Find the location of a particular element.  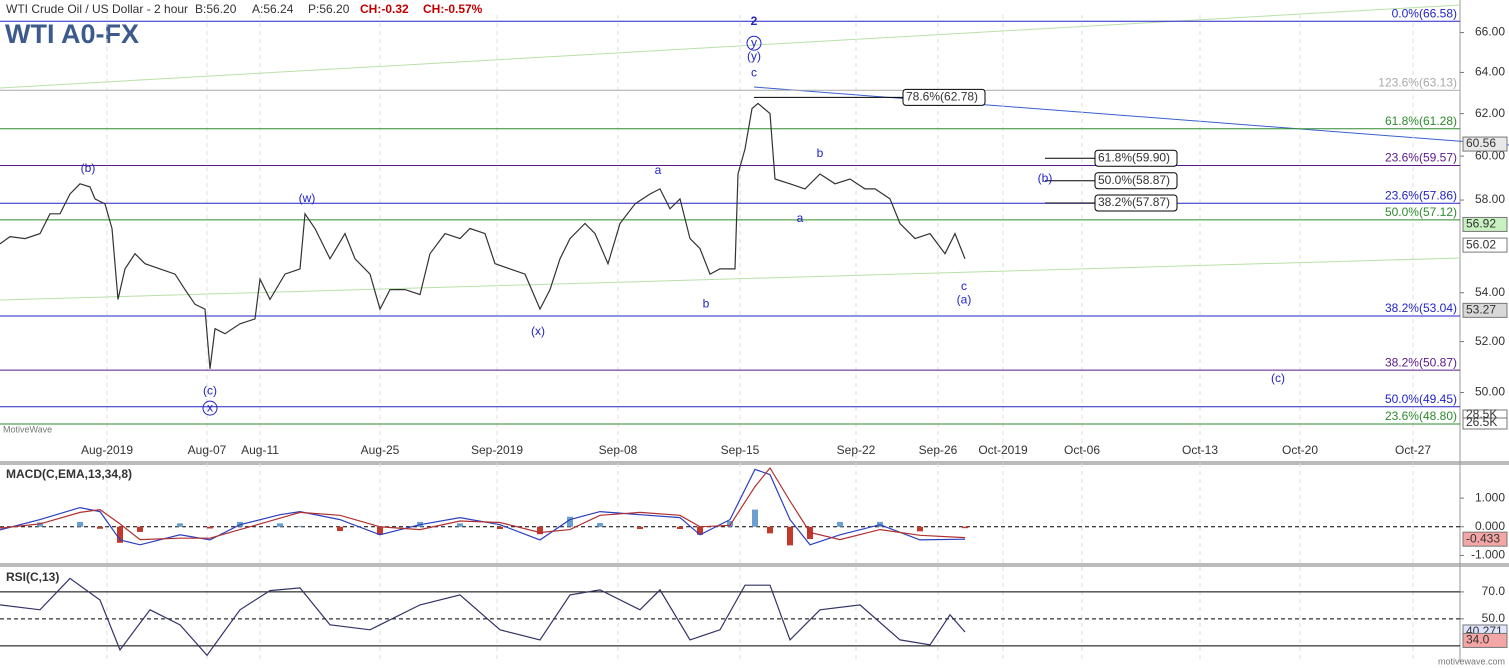

wave-label: x is located at coordinates (210, 407).